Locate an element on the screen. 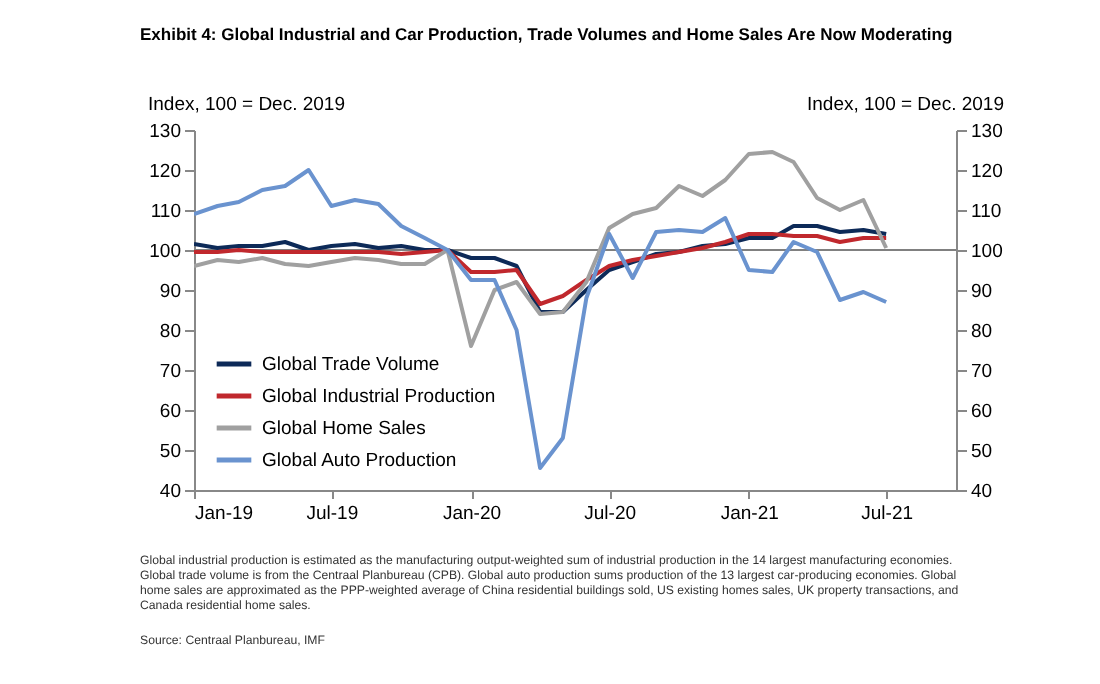 Image resolution: width=1100 pixels, height=684 pixels. x-tick-label: Jul-20 is located at coordinates (610, 514).